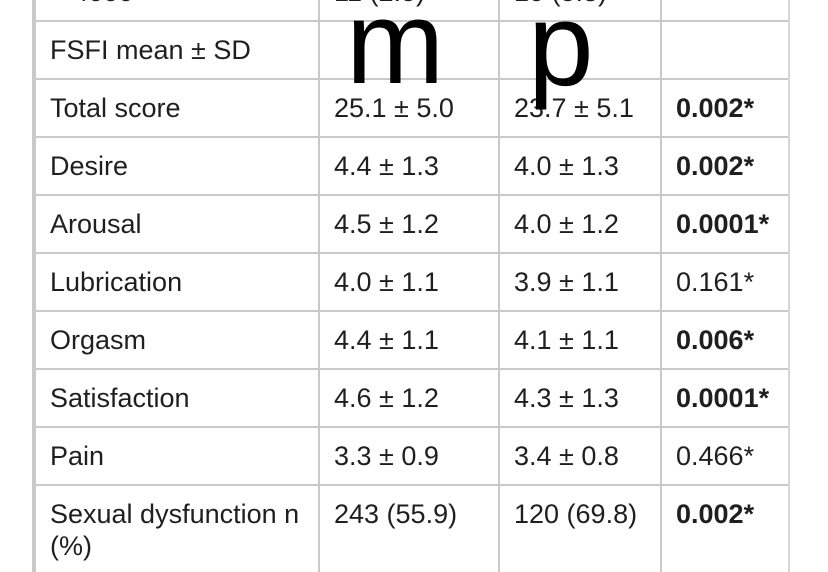  What do you see at coordinates (580, 50) in the screenshot?
I see `col-b-value` at bounding box center [580, 50].